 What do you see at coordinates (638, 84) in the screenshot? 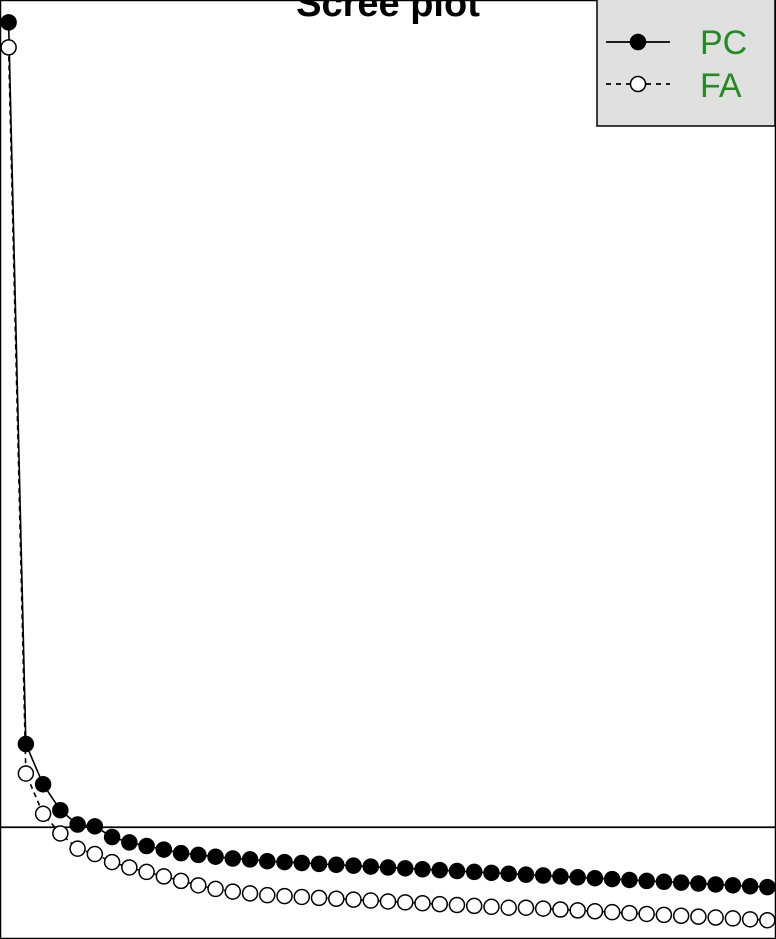
I see `legend-fa-marker` at bounding box center [638, 84].